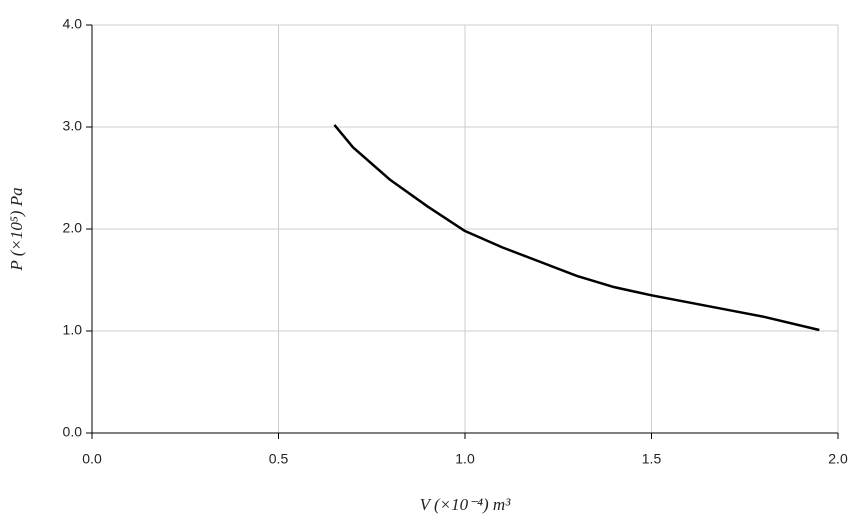 The width and height of the screenshot is (863, 527). What do you see at coordinates (838, 459) in the screenshot?
I see `x-tick-label: 2.0` at bounding box center [838, 459].